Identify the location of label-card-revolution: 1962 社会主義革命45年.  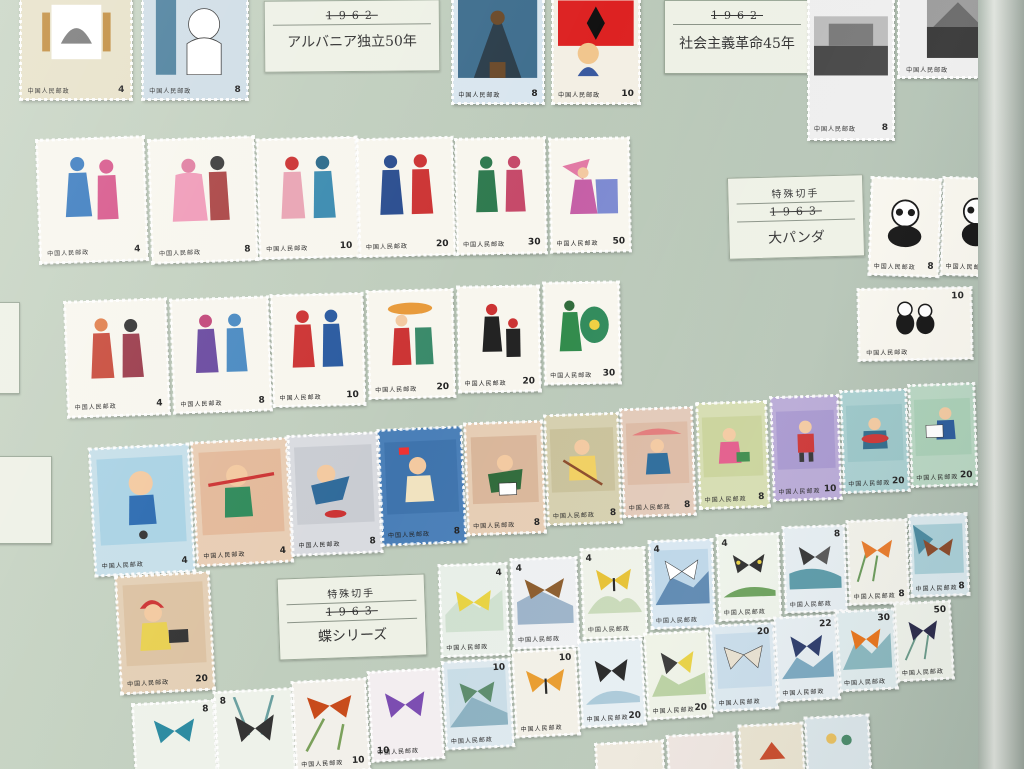
(737, 37).